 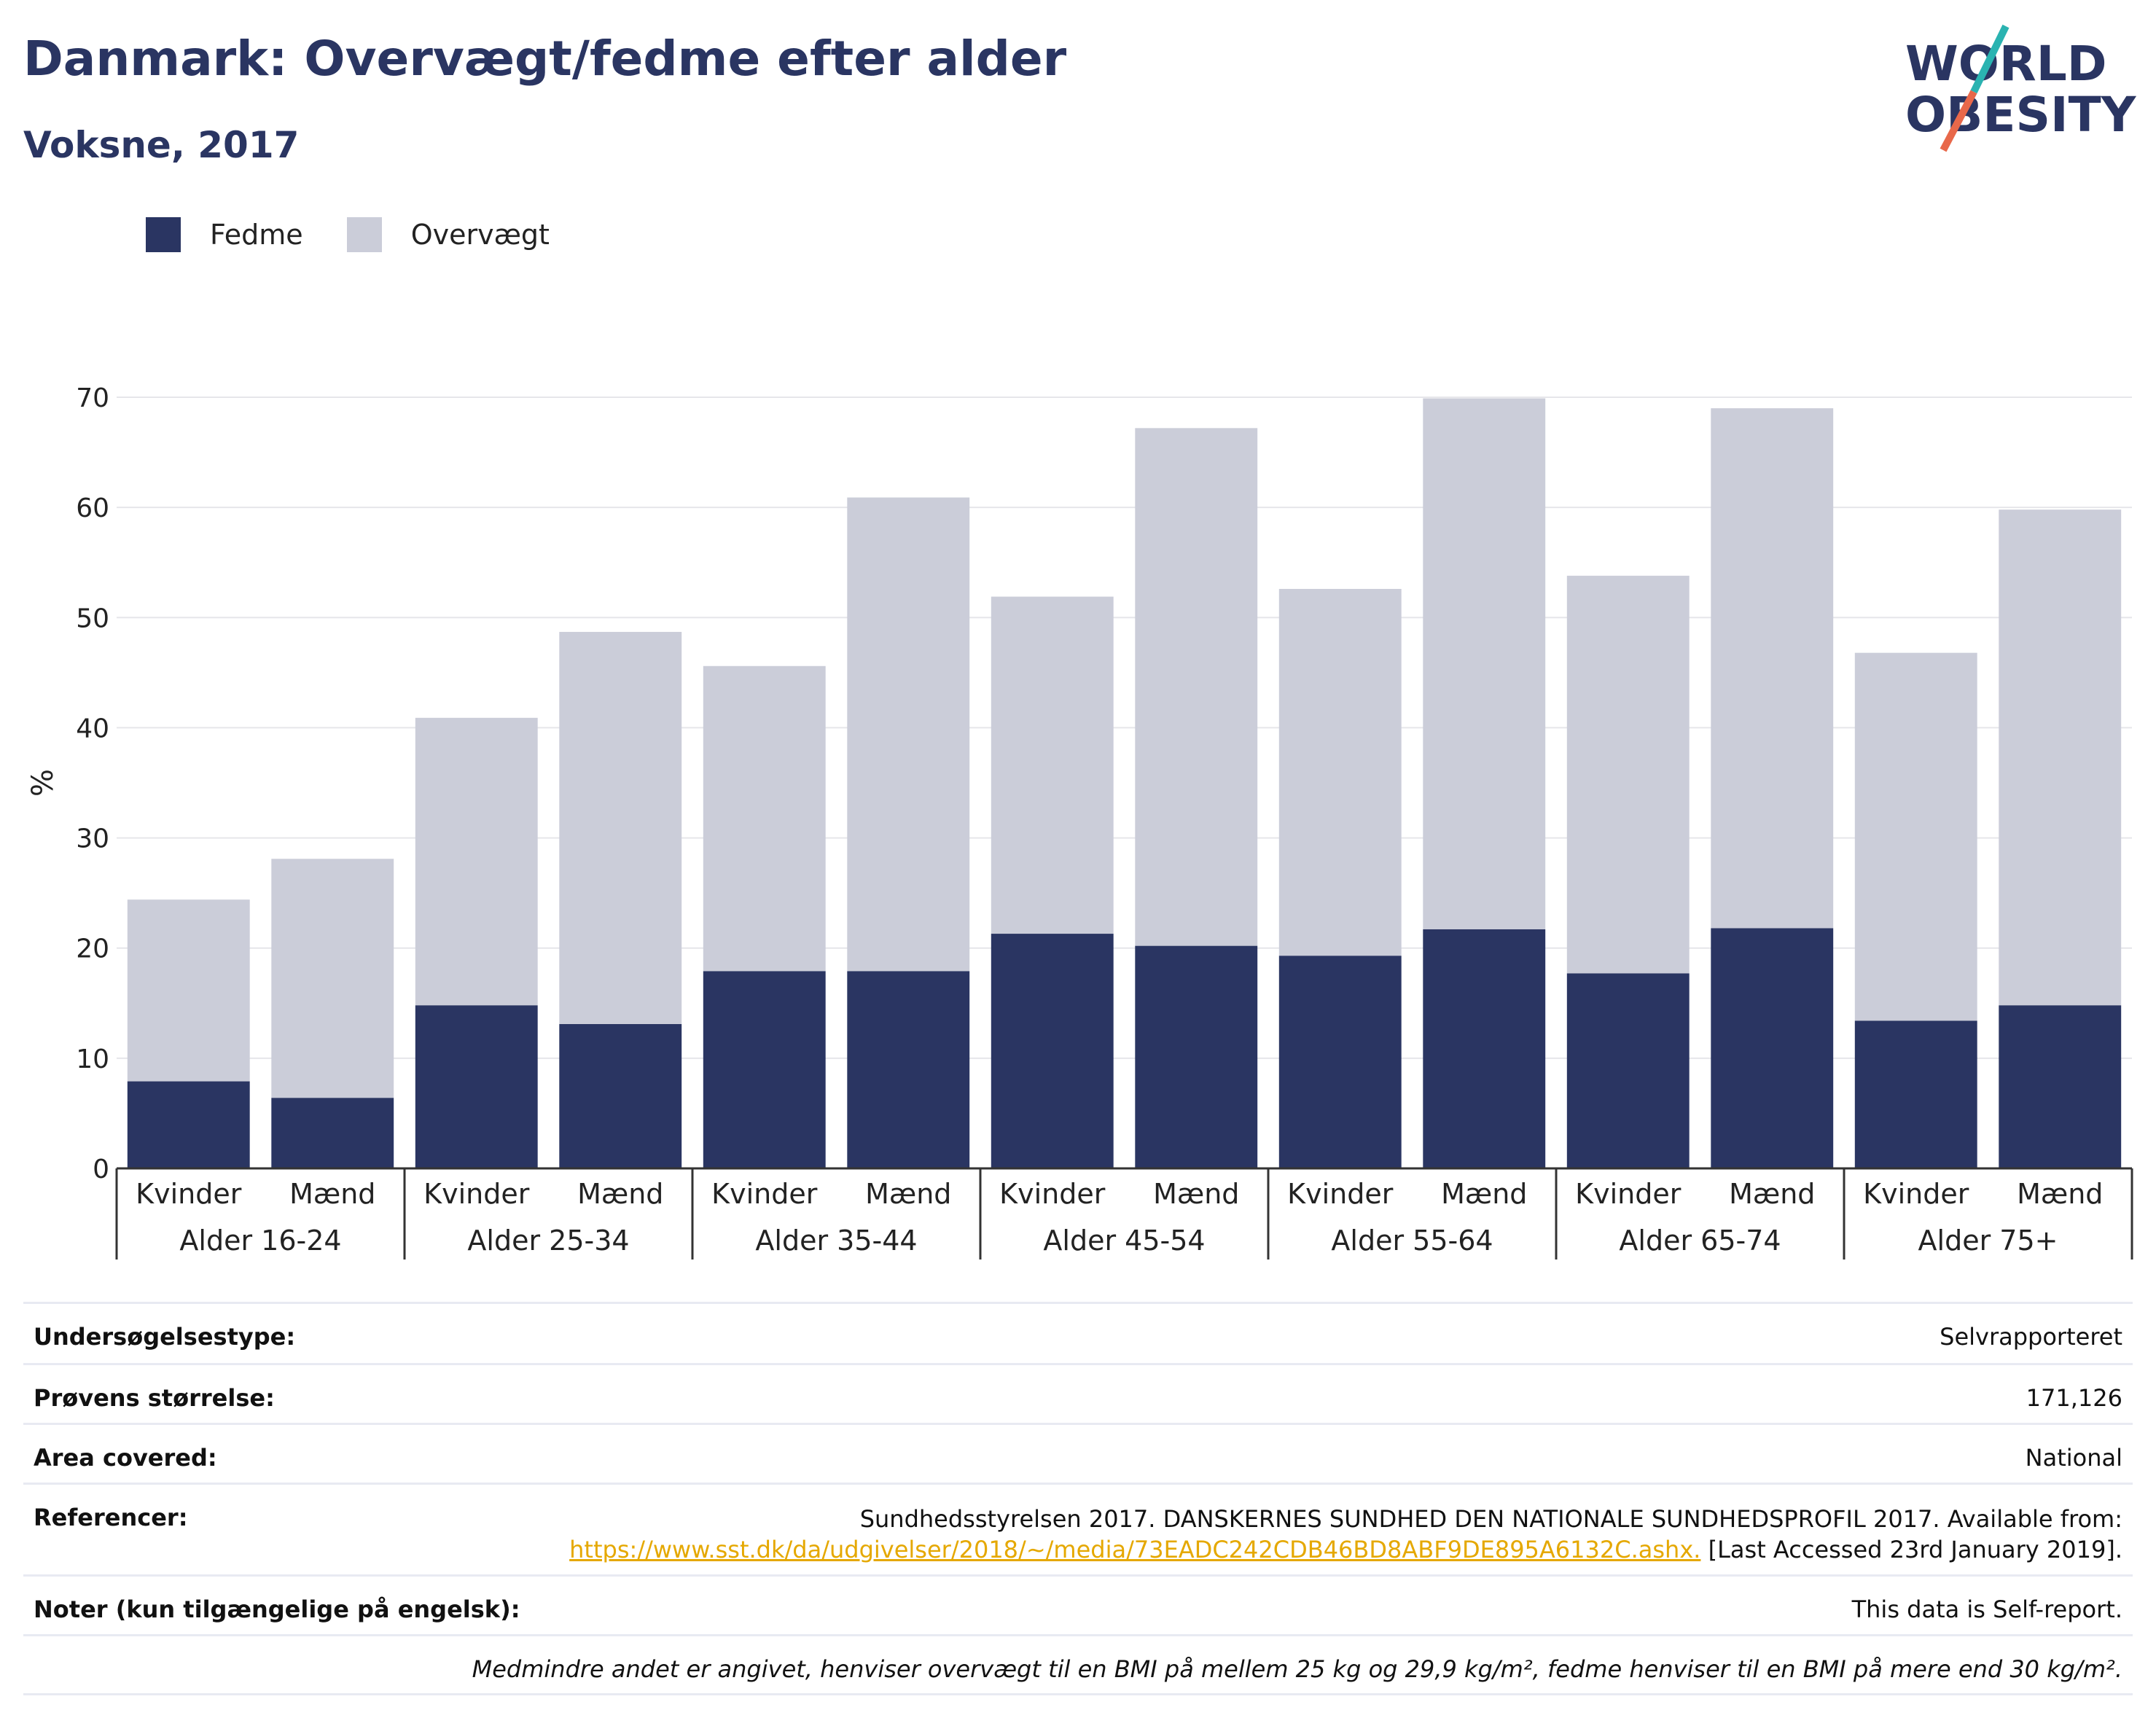 I want to click on legend-label-overvaegt: Overvægt, so click(x=480, y=235).